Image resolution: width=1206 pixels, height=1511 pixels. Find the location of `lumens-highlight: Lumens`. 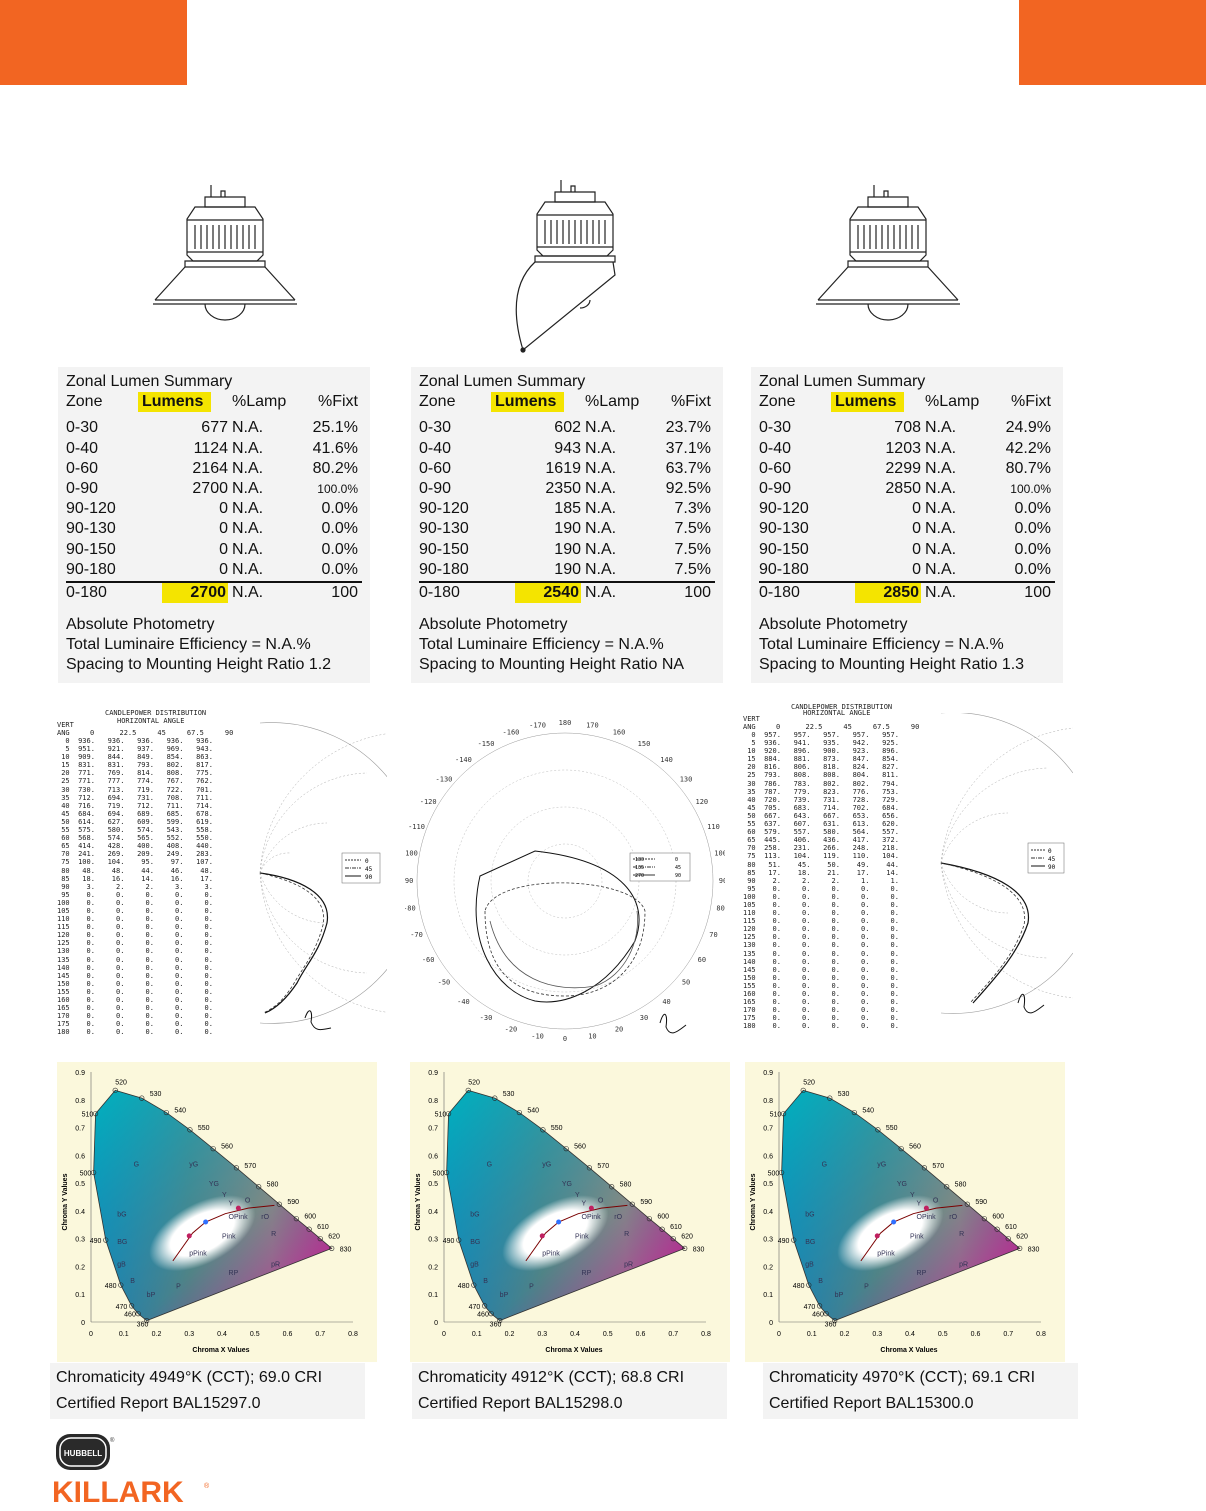

lumens-highlight: Lumens is located at coordinates (528, 402).